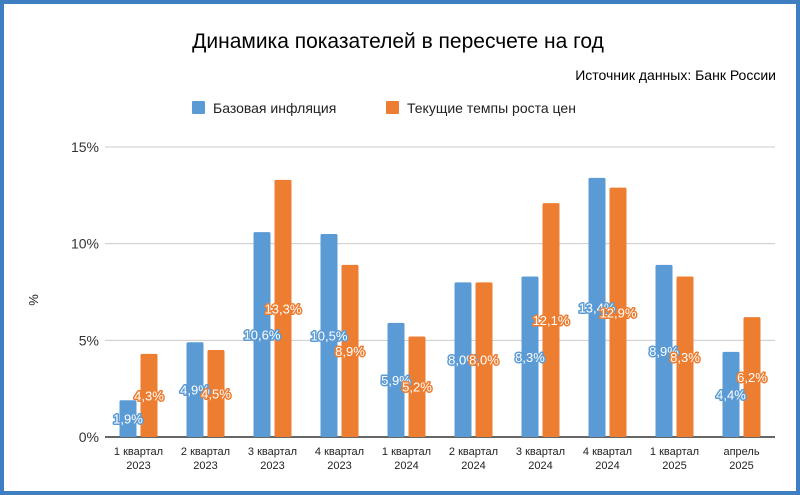 The height and width of the screenshot is (495, 800). What do you see at coordinates (491, 108) in the screenshot?
I see `legend-label-current: Текущие темпы роста цен` at bounding box center [491, 108].